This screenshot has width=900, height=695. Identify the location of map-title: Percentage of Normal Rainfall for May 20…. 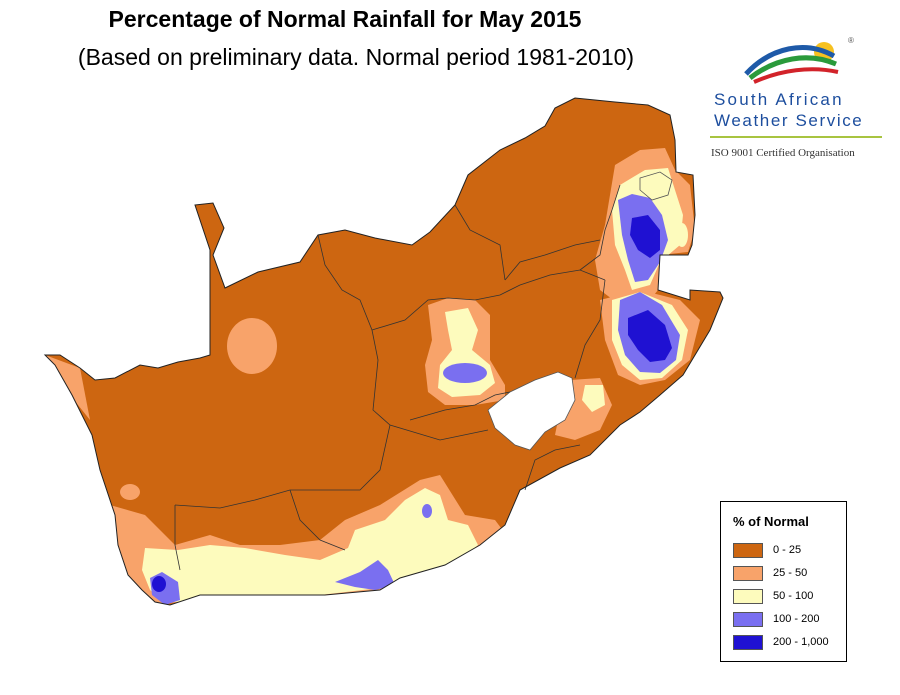
(345, 19).